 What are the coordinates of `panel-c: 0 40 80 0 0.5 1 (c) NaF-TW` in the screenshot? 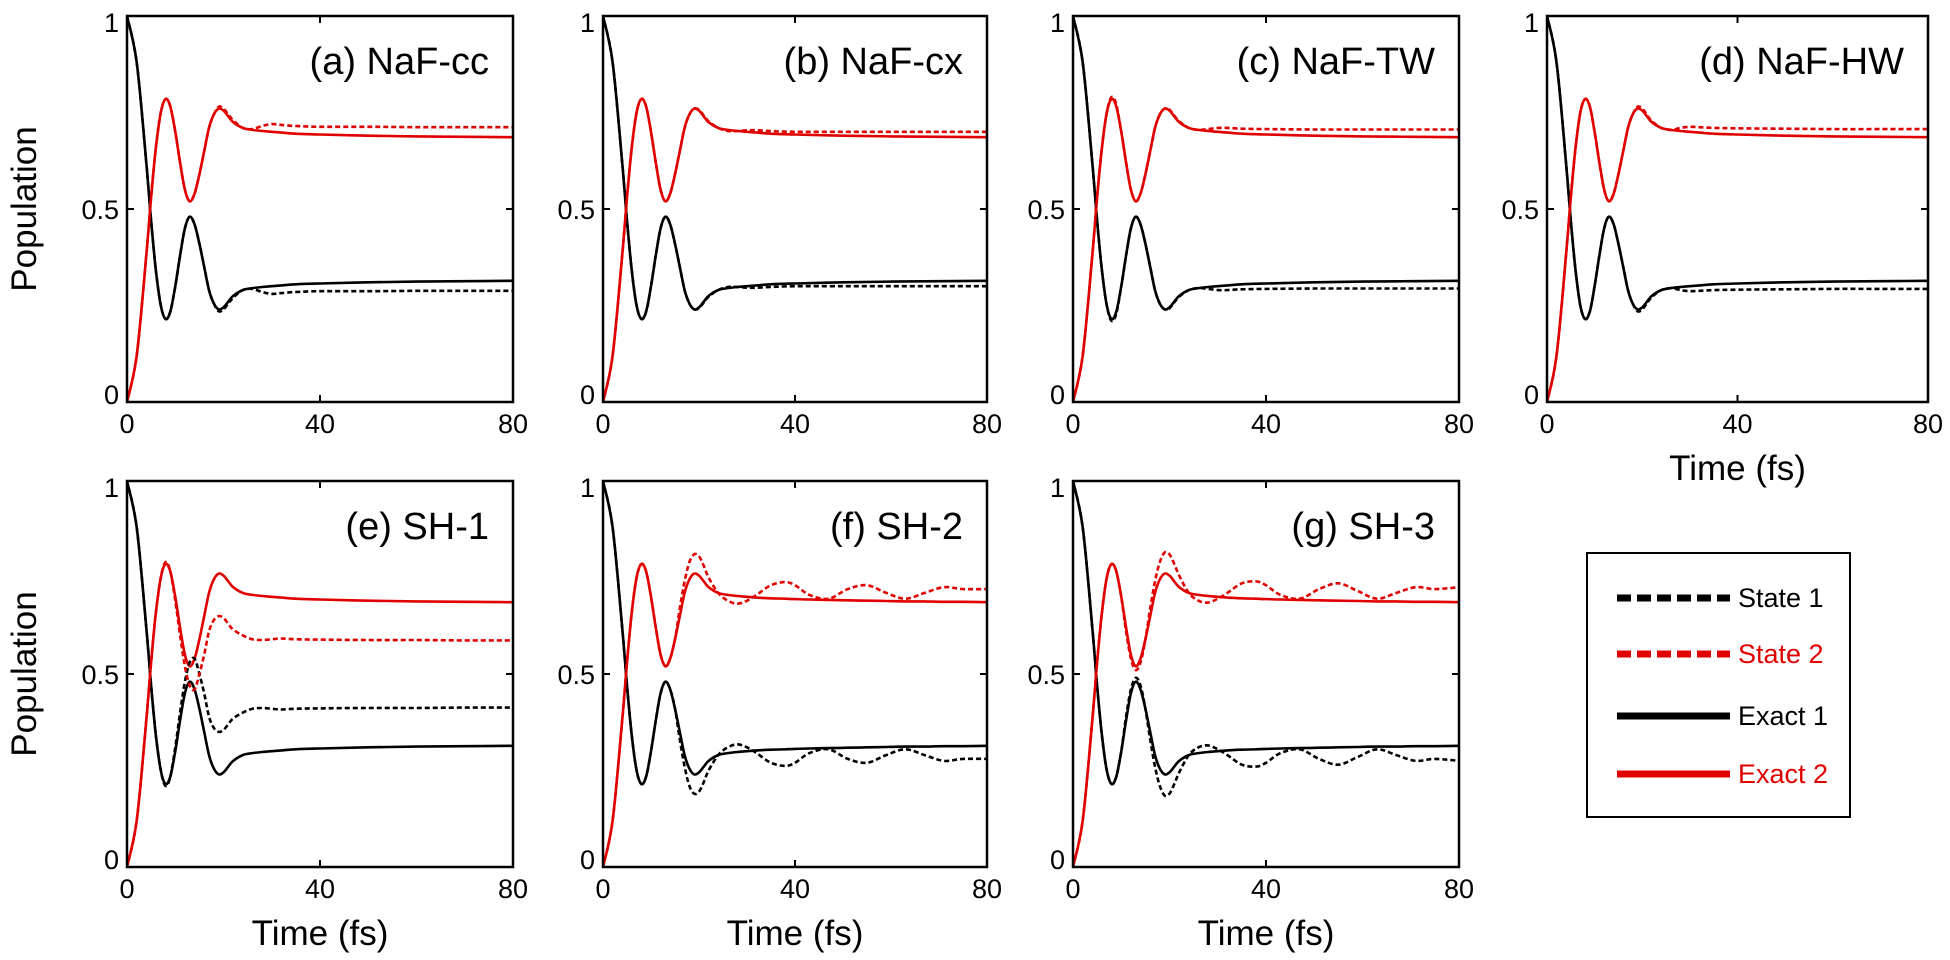 It's located at (1250, 223).